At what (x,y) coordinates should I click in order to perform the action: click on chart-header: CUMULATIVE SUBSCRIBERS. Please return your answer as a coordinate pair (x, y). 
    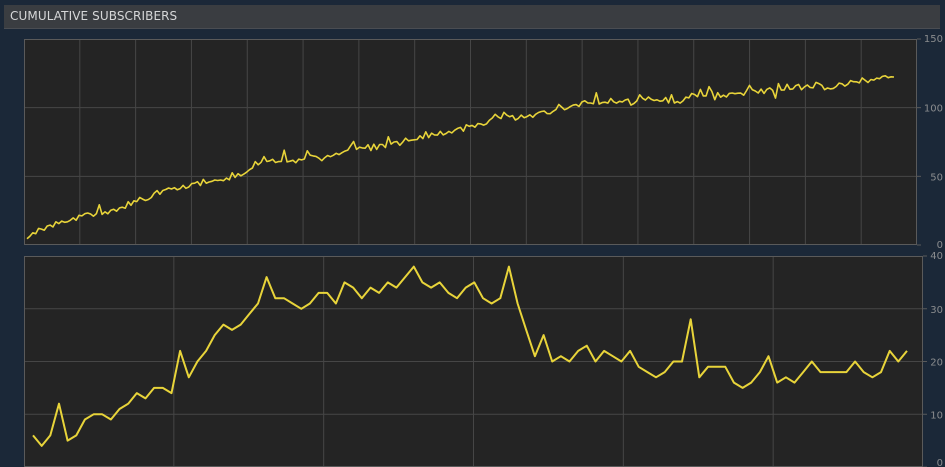
    Looking at the image, I should click on (472, 17).